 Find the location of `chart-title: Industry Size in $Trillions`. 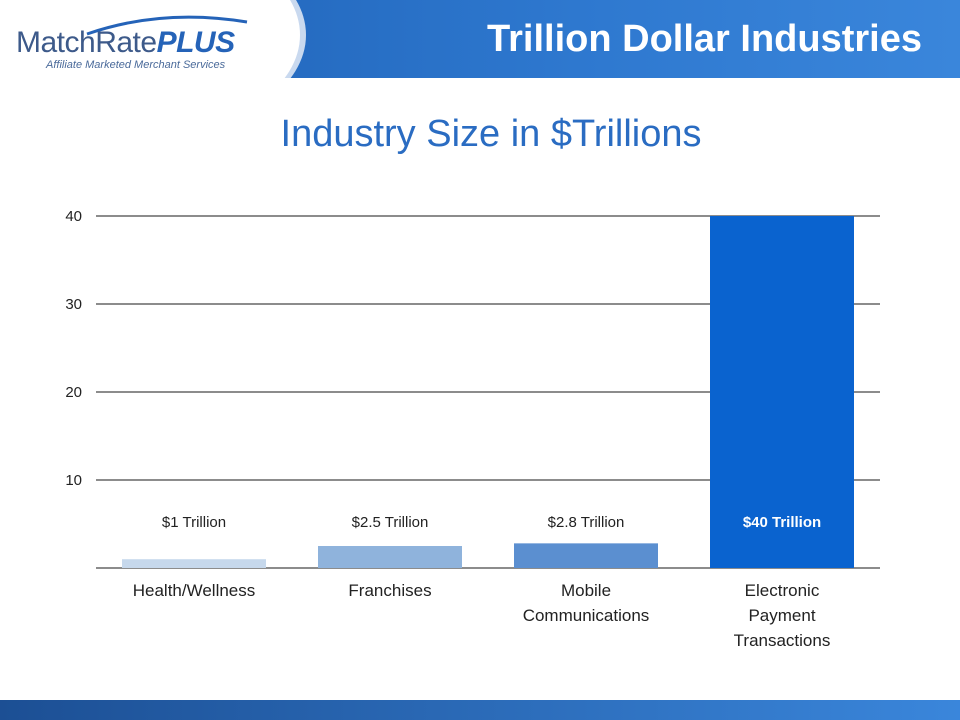

chart-title: Industry Size in $Trillions is located at coordinates (491, 134).